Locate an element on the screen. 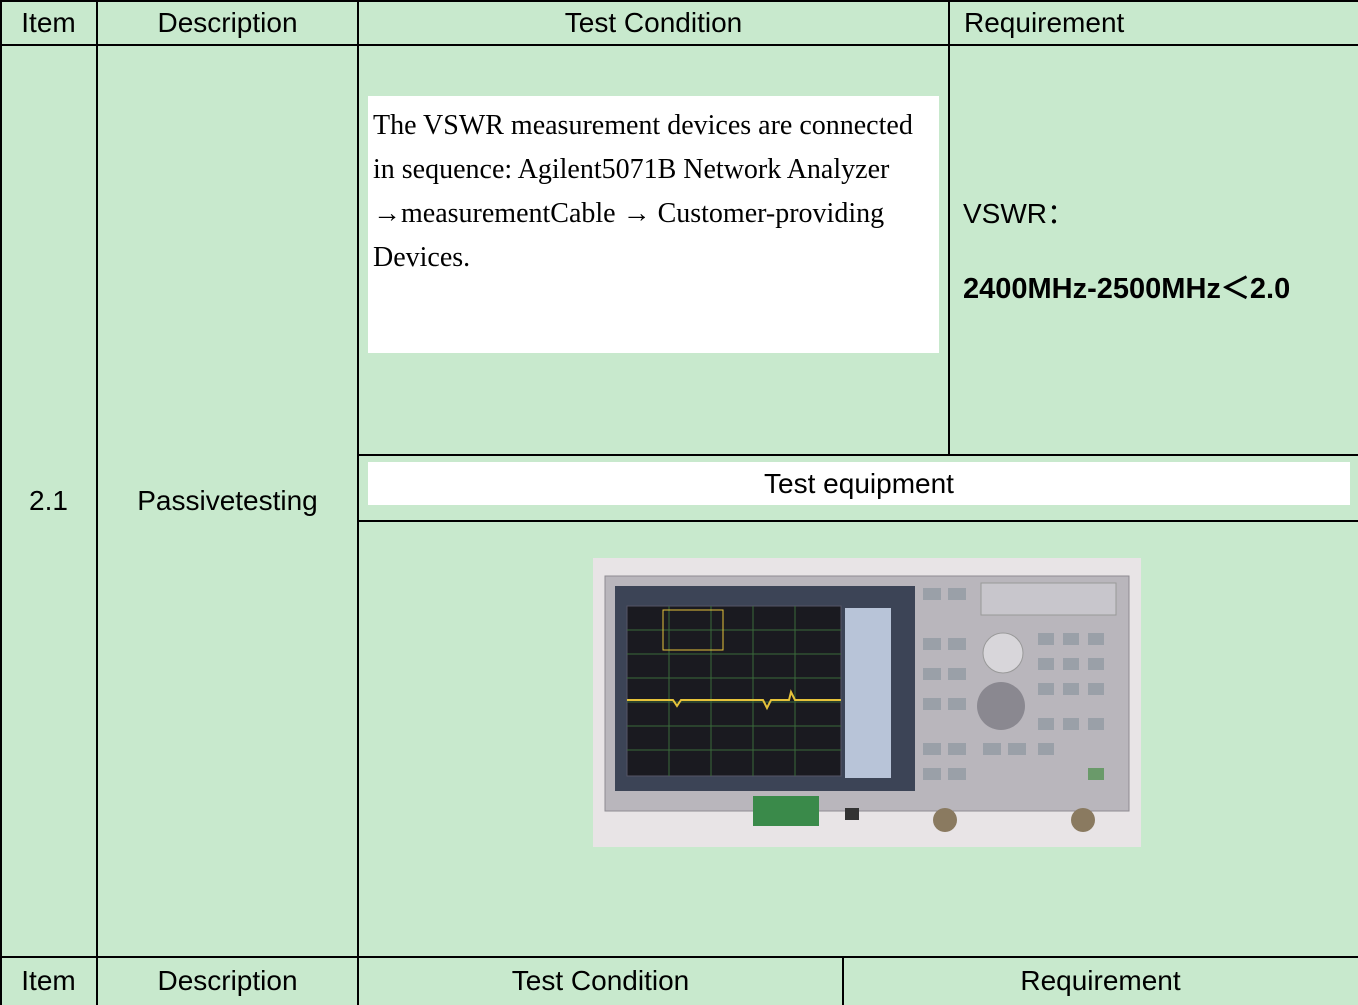  footer-cell: Description is located at coordinates (227, 980).